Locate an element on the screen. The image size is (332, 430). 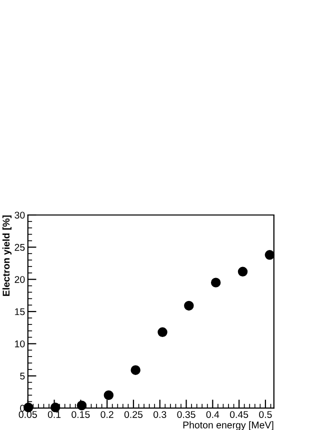
x-tick-label: 0.15 is located at coordinates (81, 414).